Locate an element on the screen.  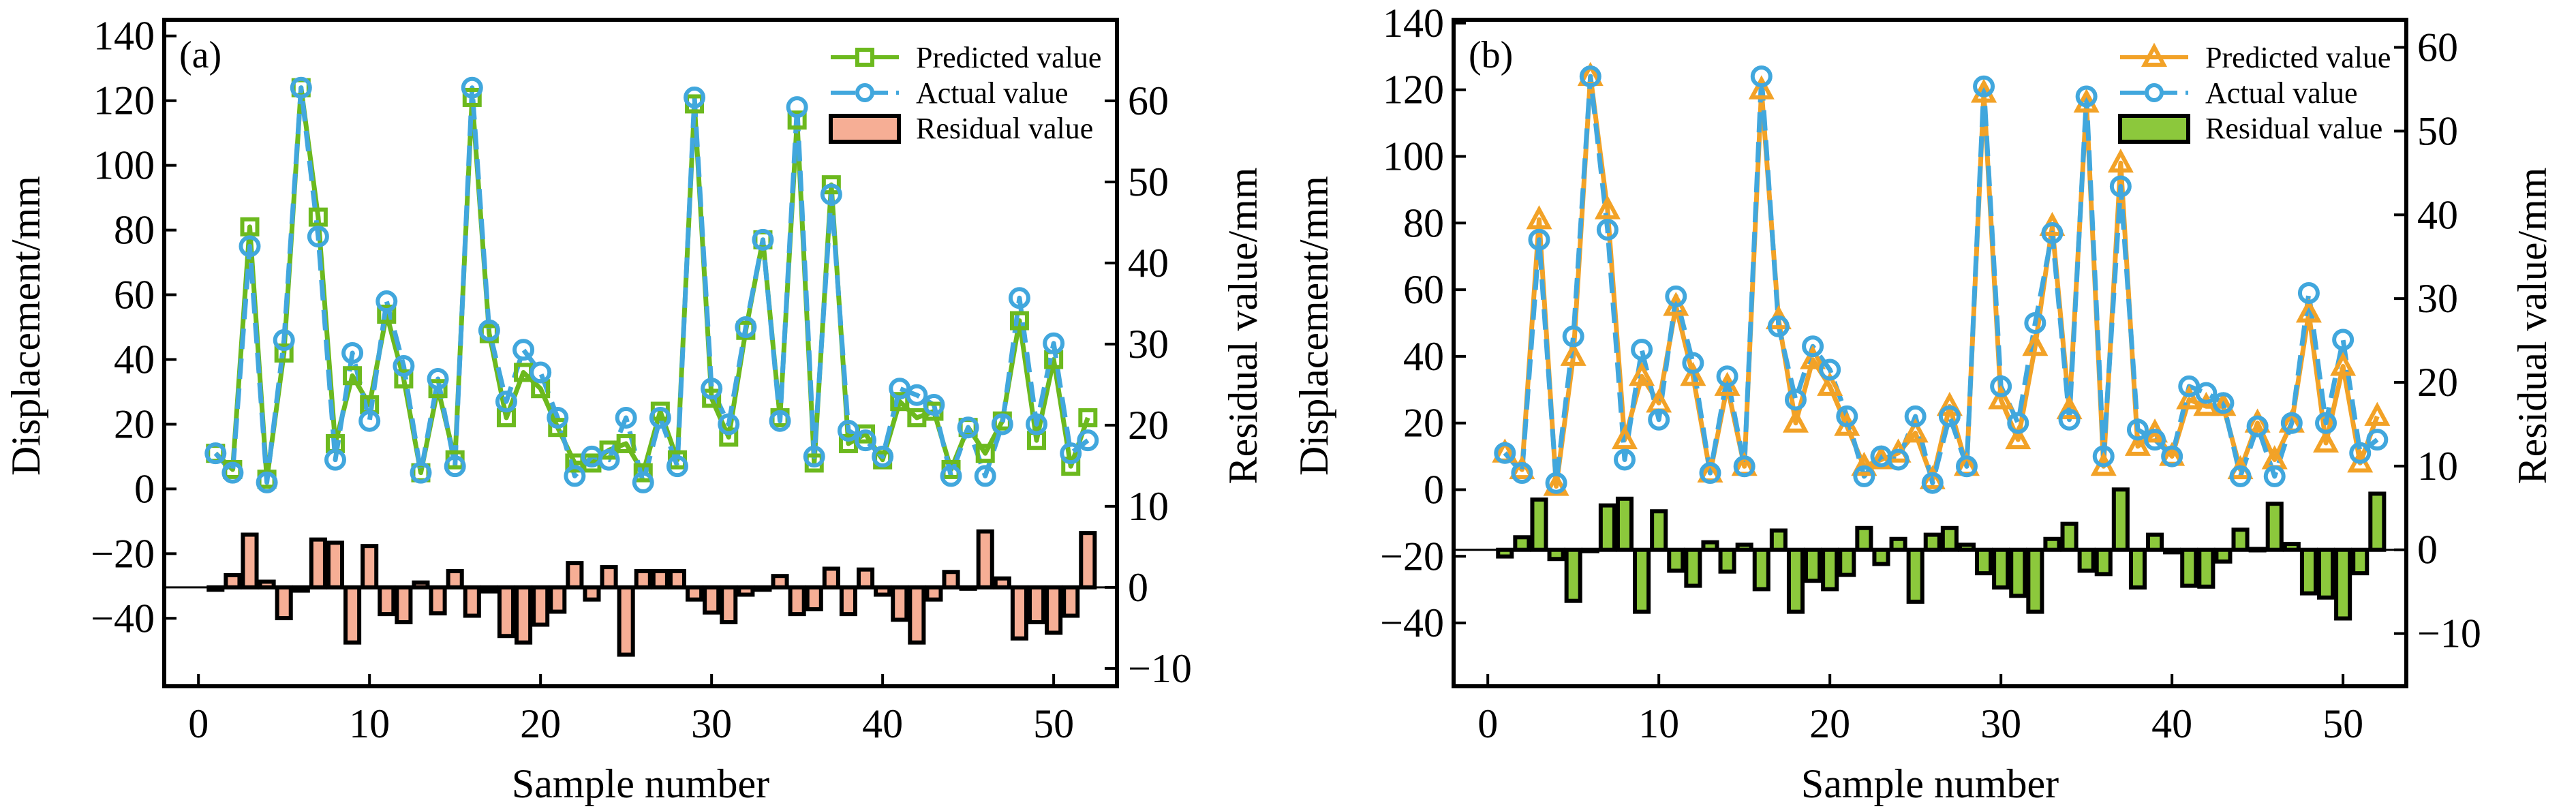
y-right-tick-label: 20 is located at coordinates (2437, 382).